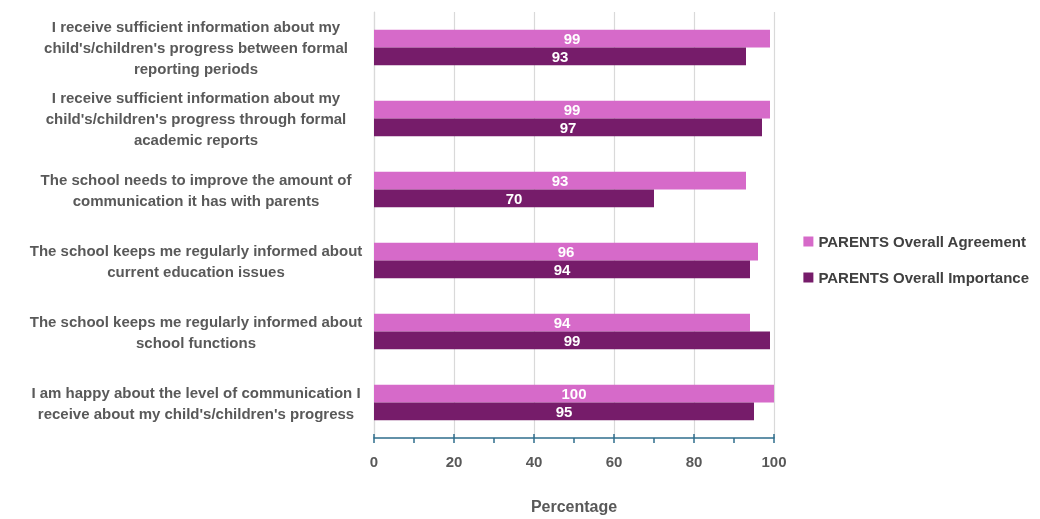 The image size is (1040, 519). What do you see at coordinates (614, 461) in the screenshot?
I see `x-tick-label: 60` at bounding box center [614, 461].